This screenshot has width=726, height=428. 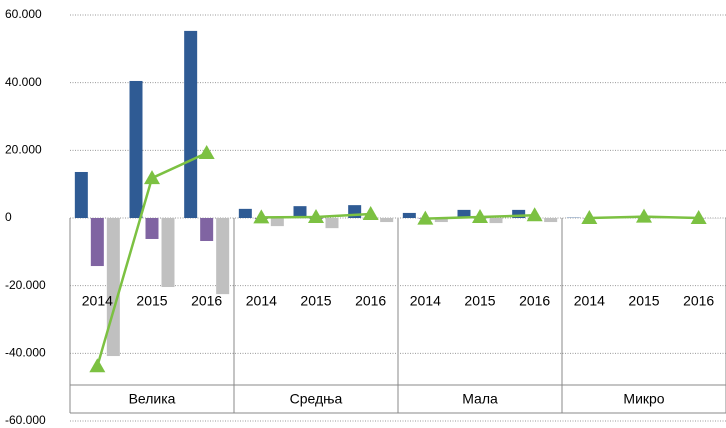 What do you see at coordinates (643, 399) in the screenshot?
I see `group-label: Микро` at bounding box center [643, 399].